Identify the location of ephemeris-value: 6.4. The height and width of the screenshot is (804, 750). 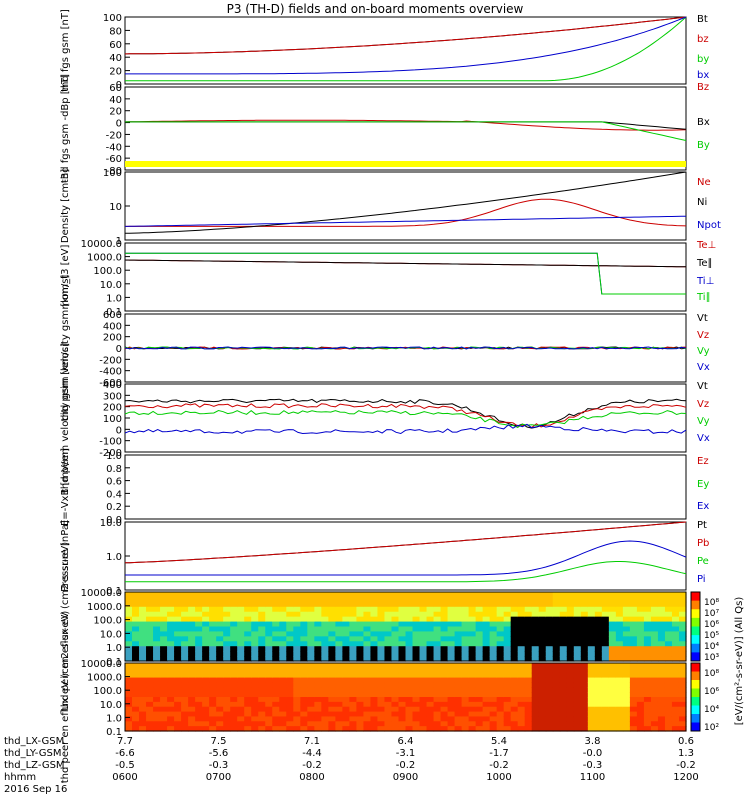
(406, 741).